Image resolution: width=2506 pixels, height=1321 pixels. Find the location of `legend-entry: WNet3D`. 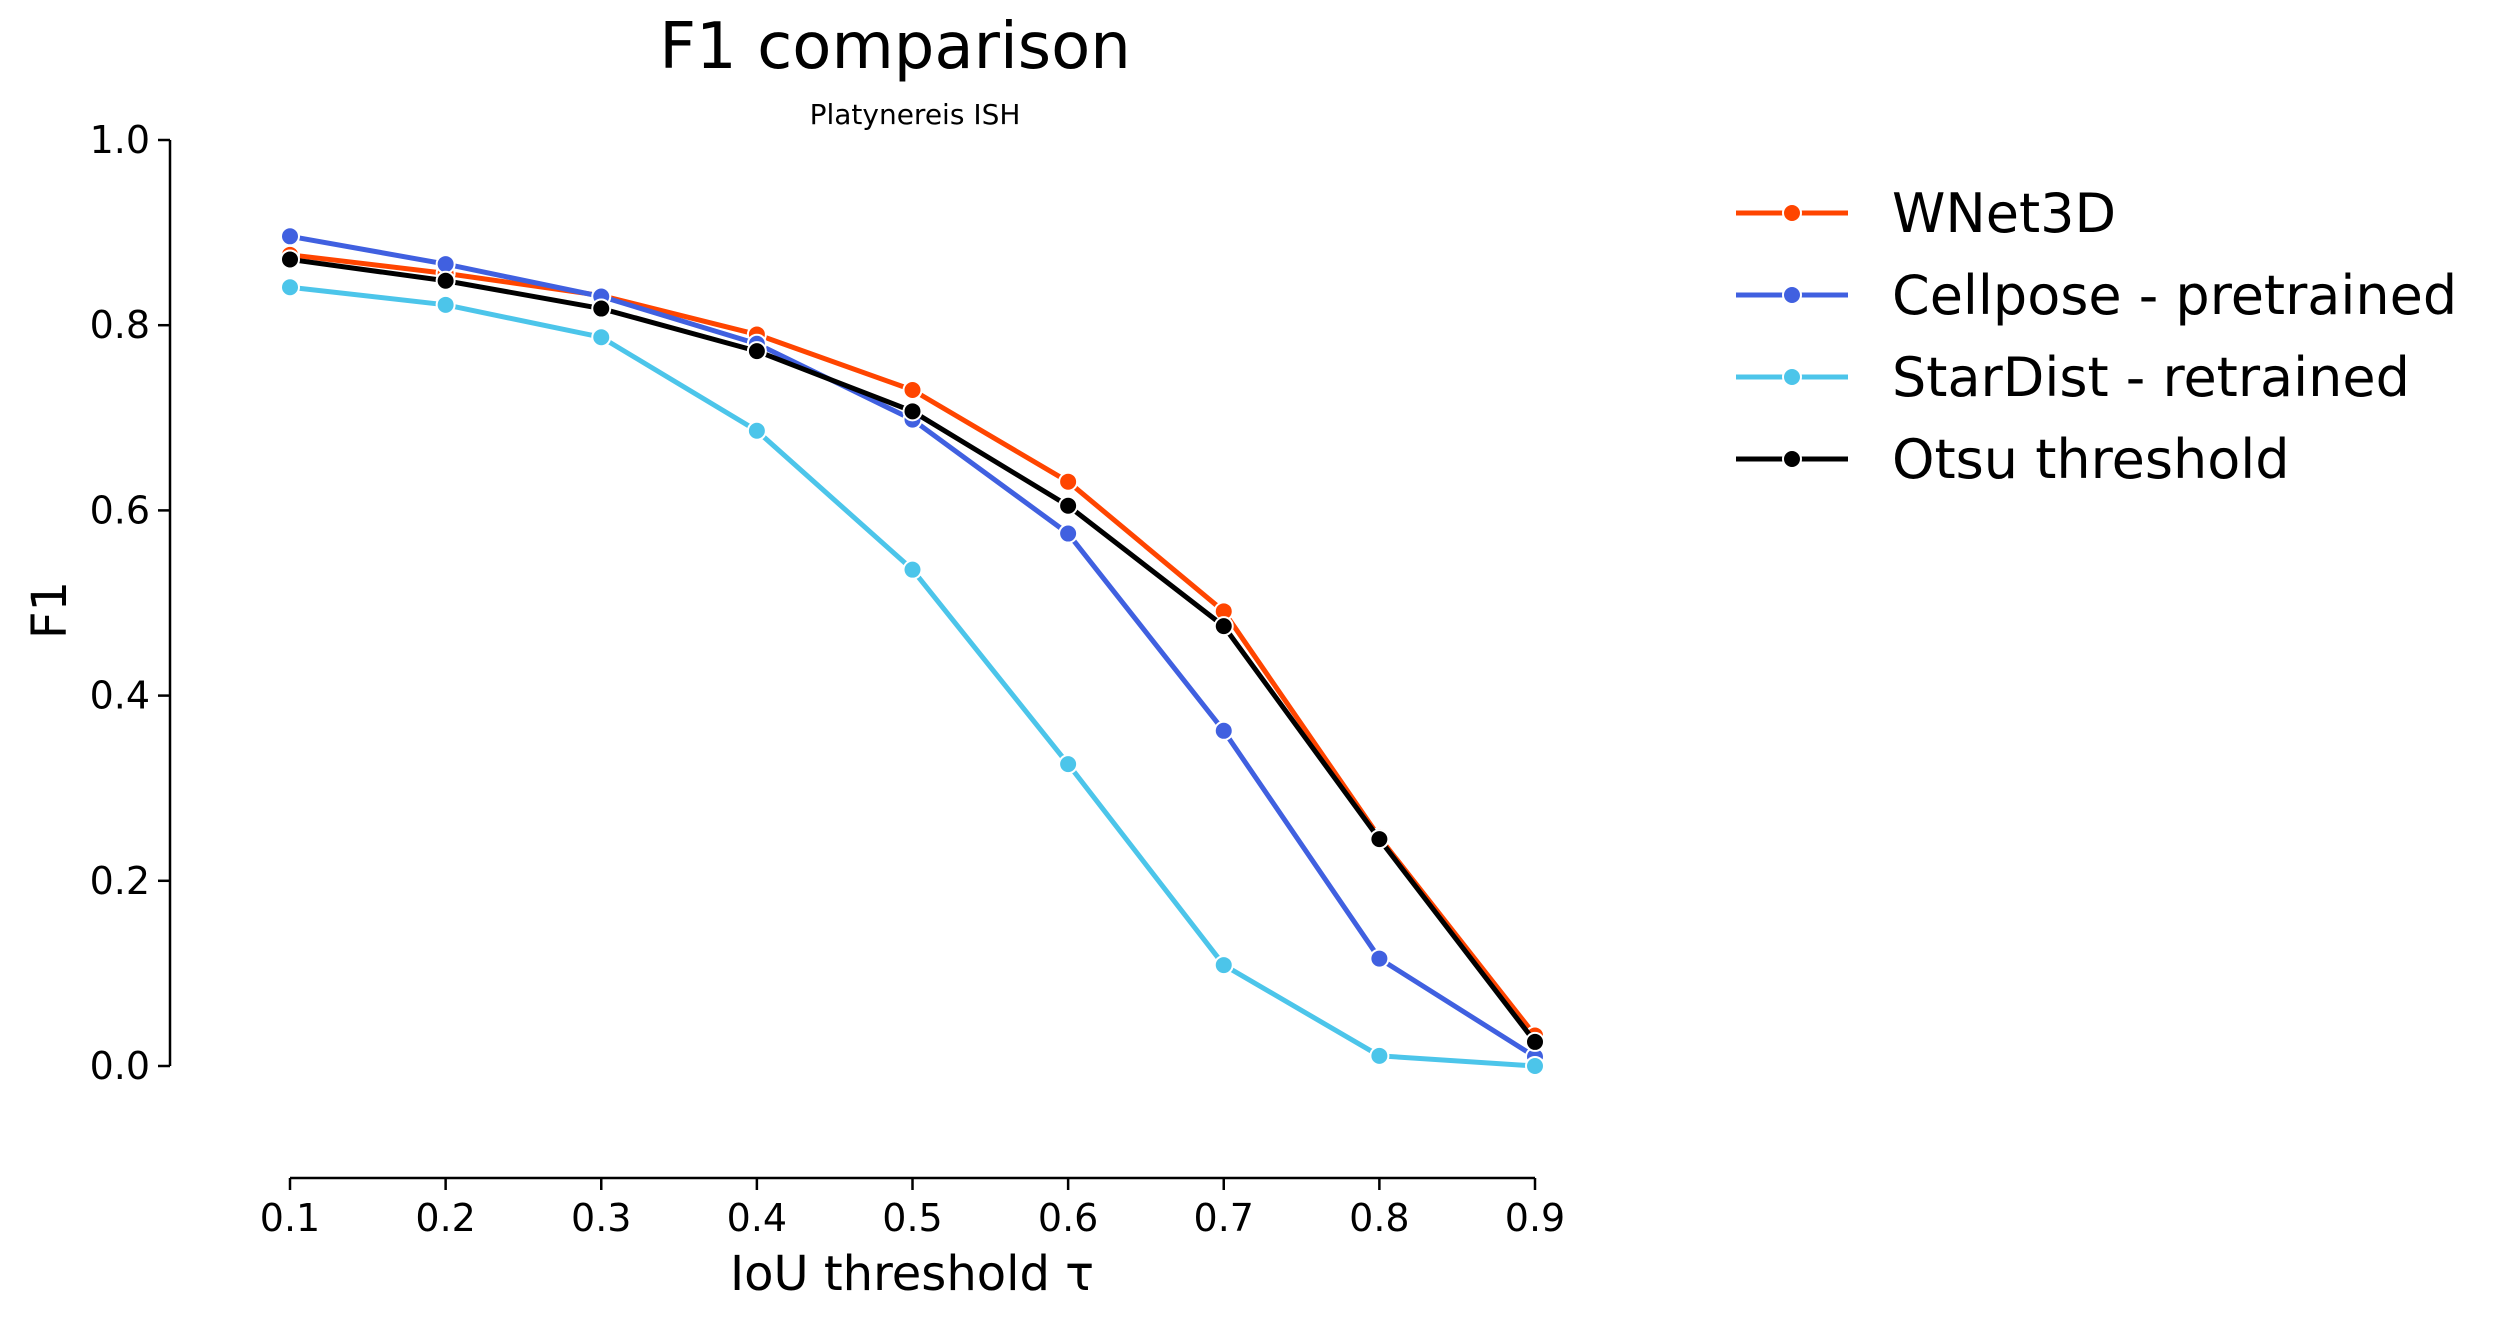

legend-entry: WNet3D is located at coordinates (1926, 213).